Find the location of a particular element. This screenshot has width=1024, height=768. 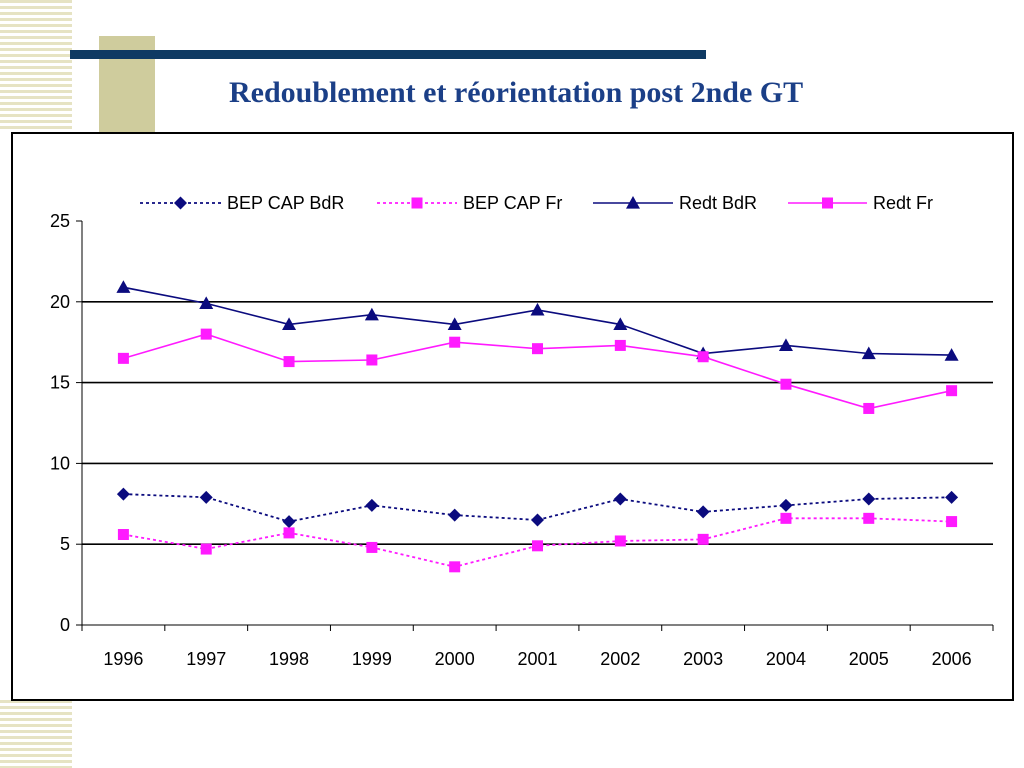

y-tick-label: 20 is located at coordinates (60, 302).